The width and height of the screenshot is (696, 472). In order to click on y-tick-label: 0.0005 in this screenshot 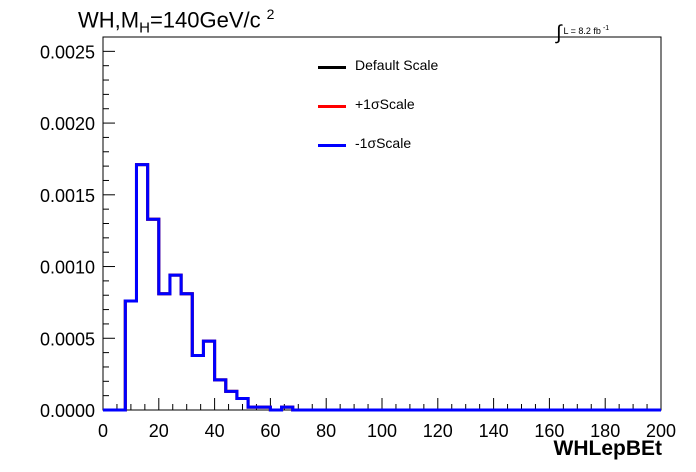, I will do `click(67, 339)`.